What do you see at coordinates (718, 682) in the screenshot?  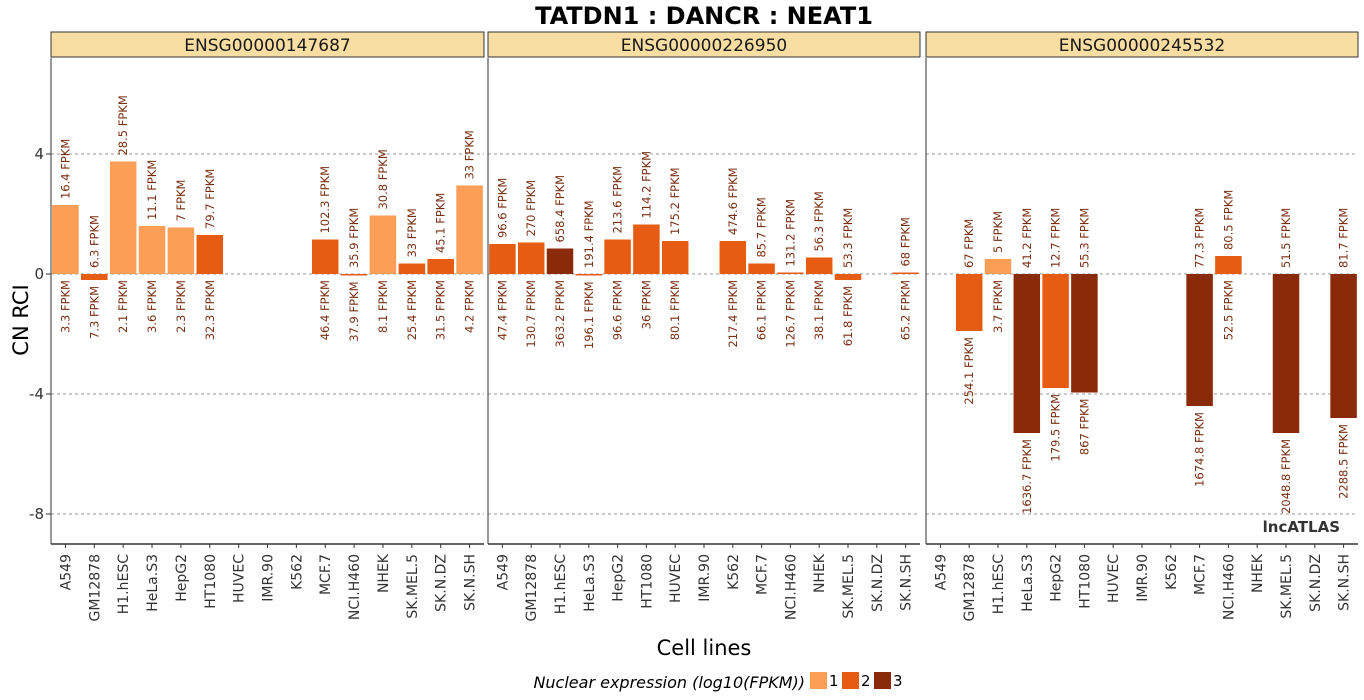 I see `legend: Nuclear expression (log10(FPKM)) 1 2 3` at bounding box center [718, 682].